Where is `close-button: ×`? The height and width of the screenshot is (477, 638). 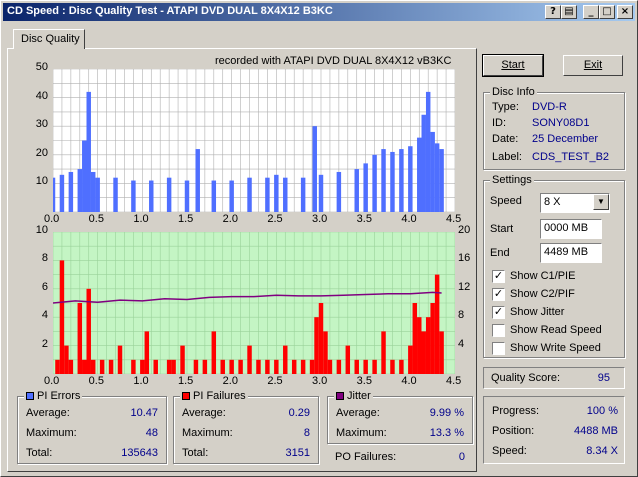
close-button: × is located at coordinates (625, 12).